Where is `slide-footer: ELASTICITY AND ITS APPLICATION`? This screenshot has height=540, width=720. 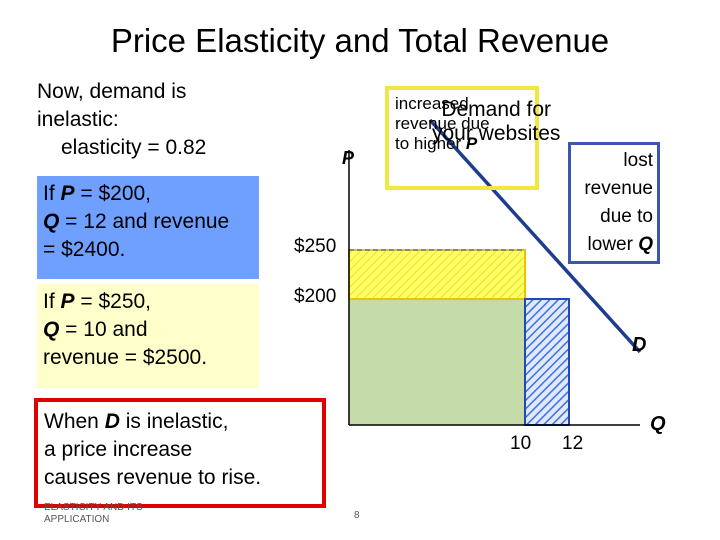
slide-footer: ELASTICITY AND ITS APPLICATION is located at coordinates (93, 513).